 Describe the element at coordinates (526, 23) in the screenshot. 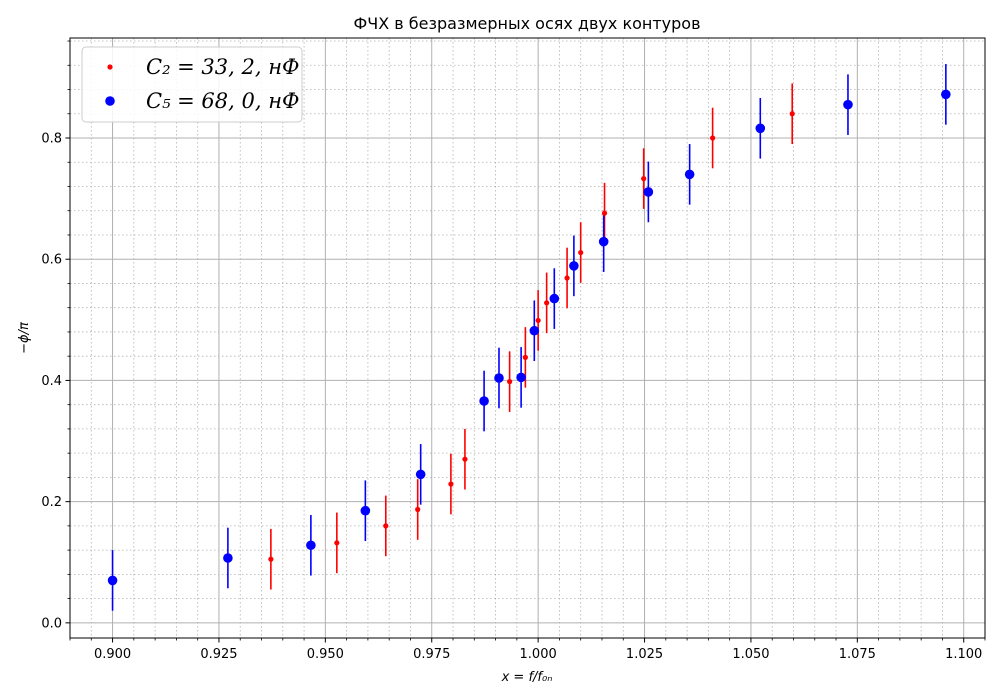

I see `chart-title: ФЧХ в безразмерных осях двух контуров` at that location.